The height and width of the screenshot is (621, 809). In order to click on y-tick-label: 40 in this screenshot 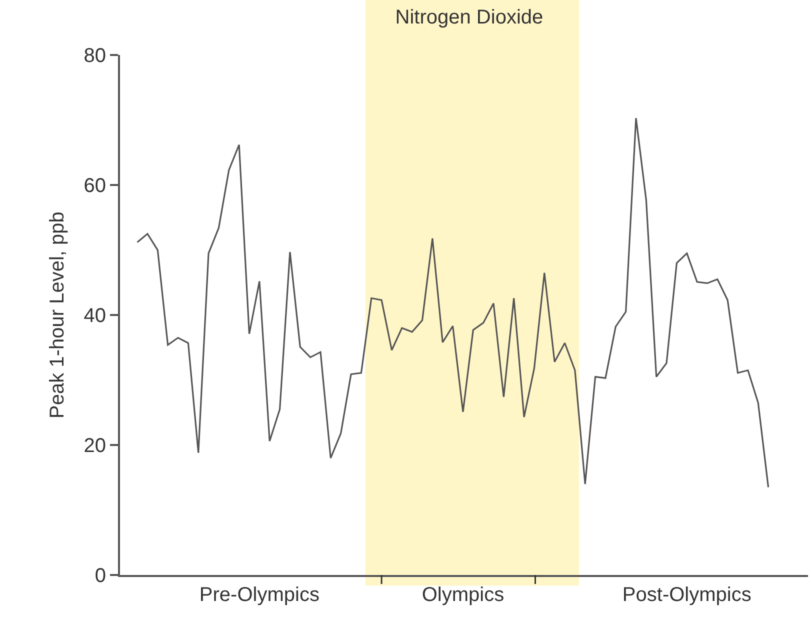, I will do `click(95, 316)`.